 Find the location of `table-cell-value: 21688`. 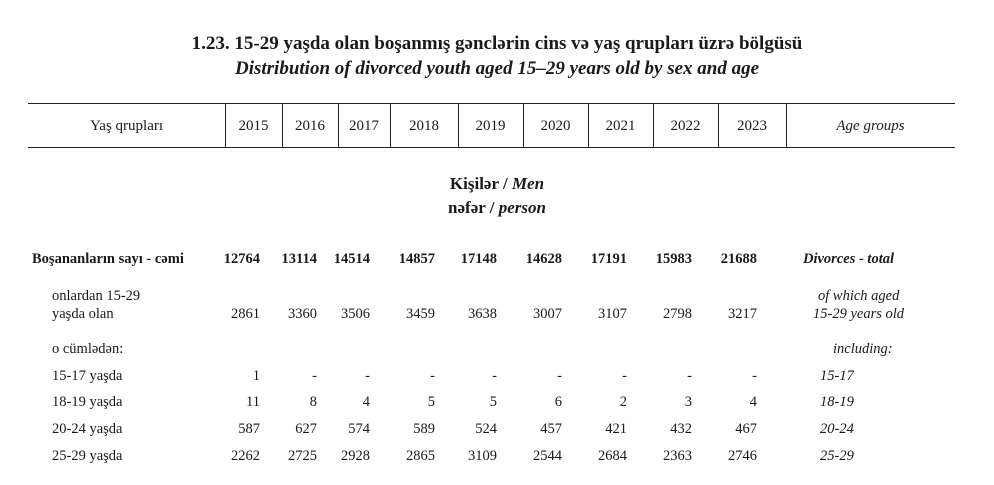

table-cell-value: 21688 is located at coordinates (738, 259).